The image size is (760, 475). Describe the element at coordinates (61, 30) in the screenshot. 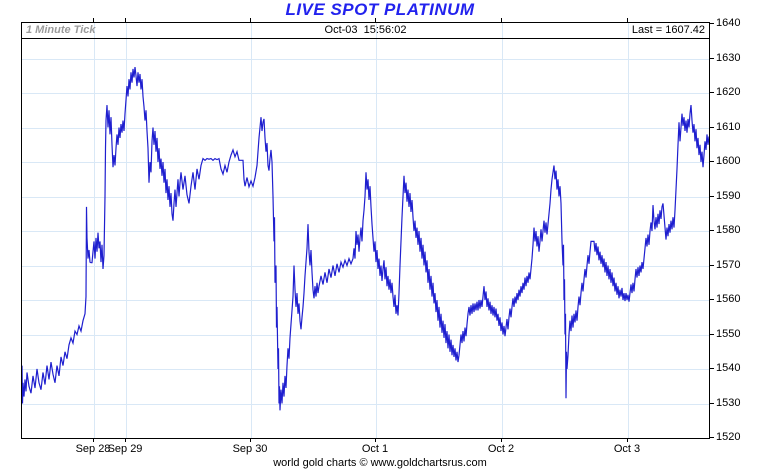

I see `tick-interval-label: 1 Minute Tick` at that location.